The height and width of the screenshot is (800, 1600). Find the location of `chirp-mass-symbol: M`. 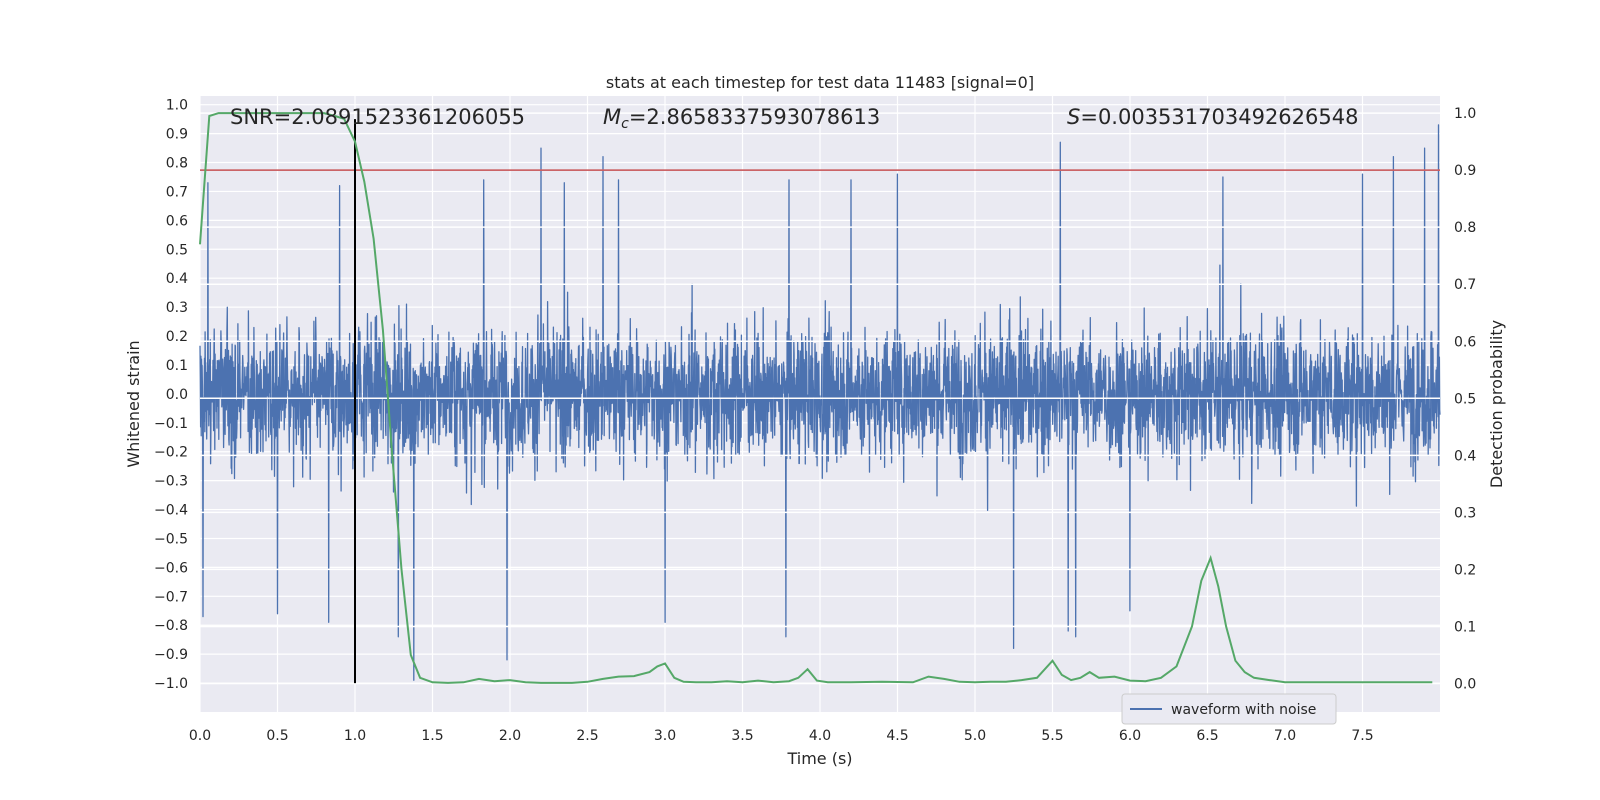

chirp-mass-symbol: M is located at coordinates (612, 117).